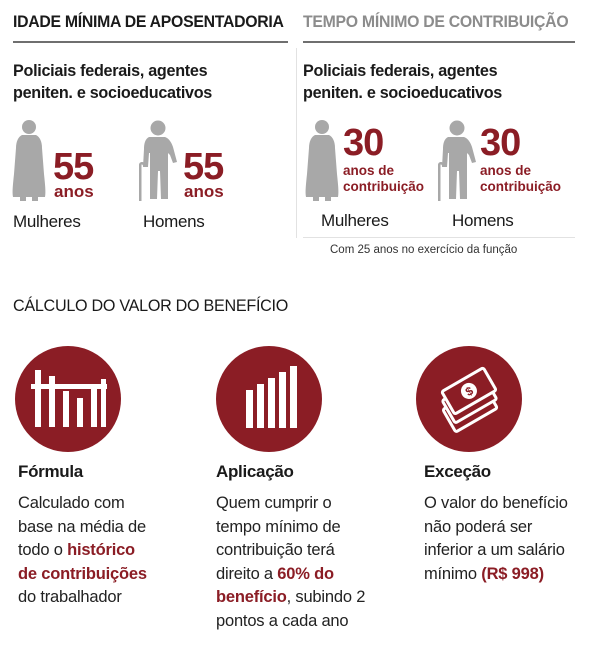 Image resolution: width=591 pixels, height=651 pixels. What do you see at coordinates (403, 92) in the screenshot?
I see `right-group-title-line2: peniten. e socioeducativos` at bounding box center [403, 92].